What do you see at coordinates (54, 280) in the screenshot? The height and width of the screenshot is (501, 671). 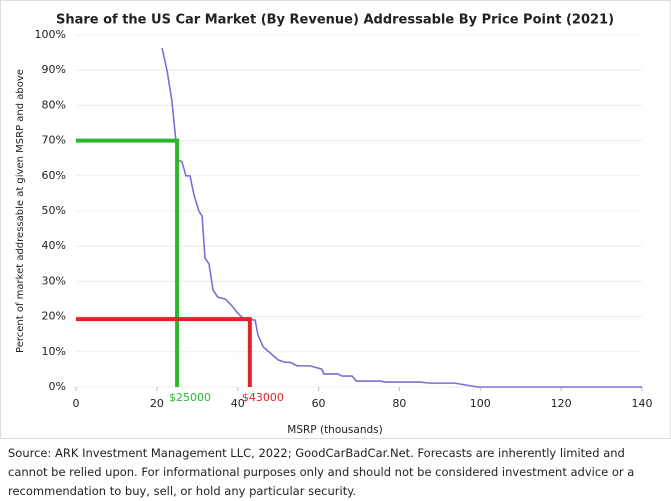 I see `y-tick-label: 30%` at bounding box center [54, 280].